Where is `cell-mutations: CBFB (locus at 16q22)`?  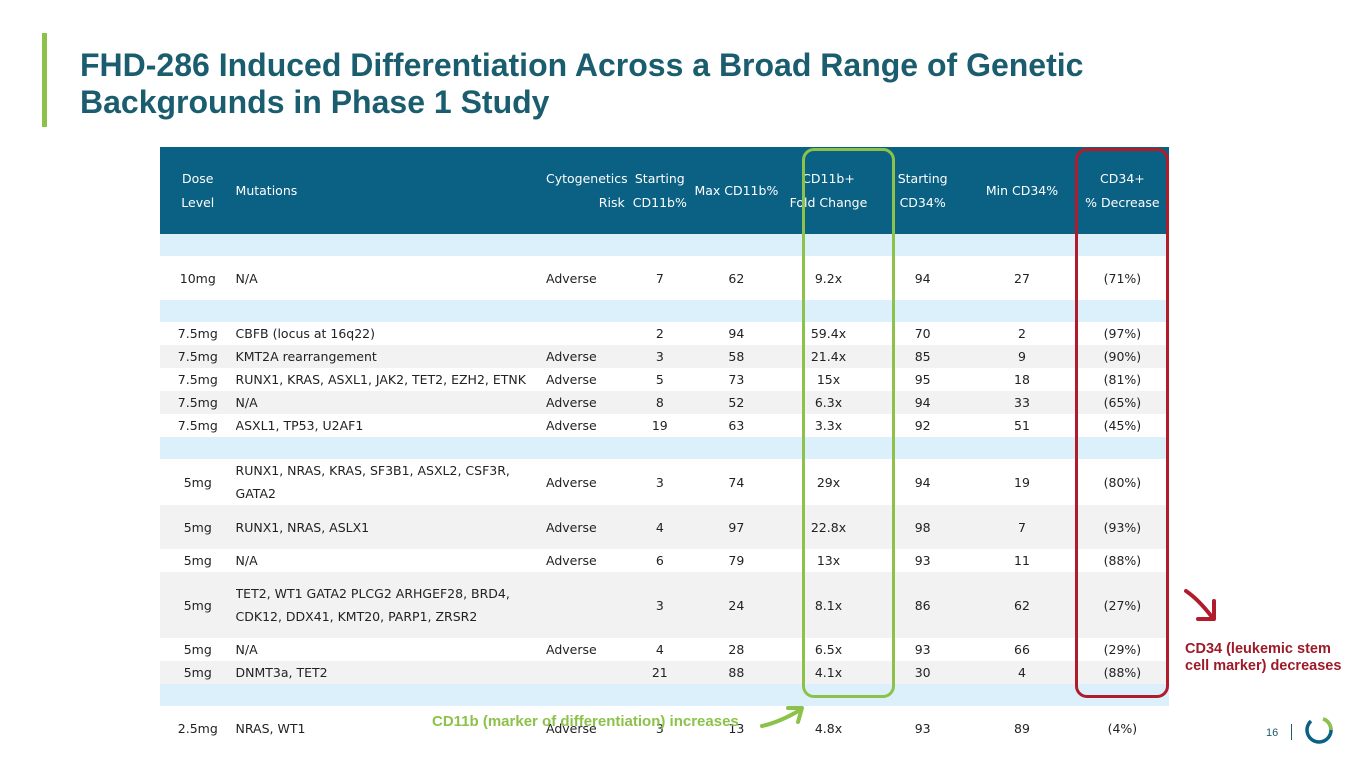 cell-mutations: CBFB (locus at 16q22) is located at coordinates (390, 333).